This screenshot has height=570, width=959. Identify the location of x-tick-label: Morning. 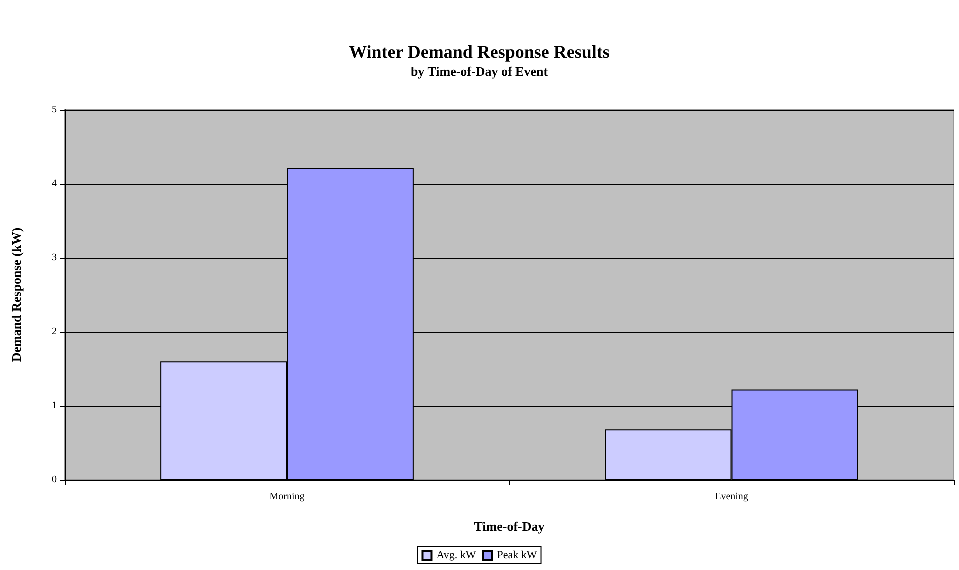
(287, 497).